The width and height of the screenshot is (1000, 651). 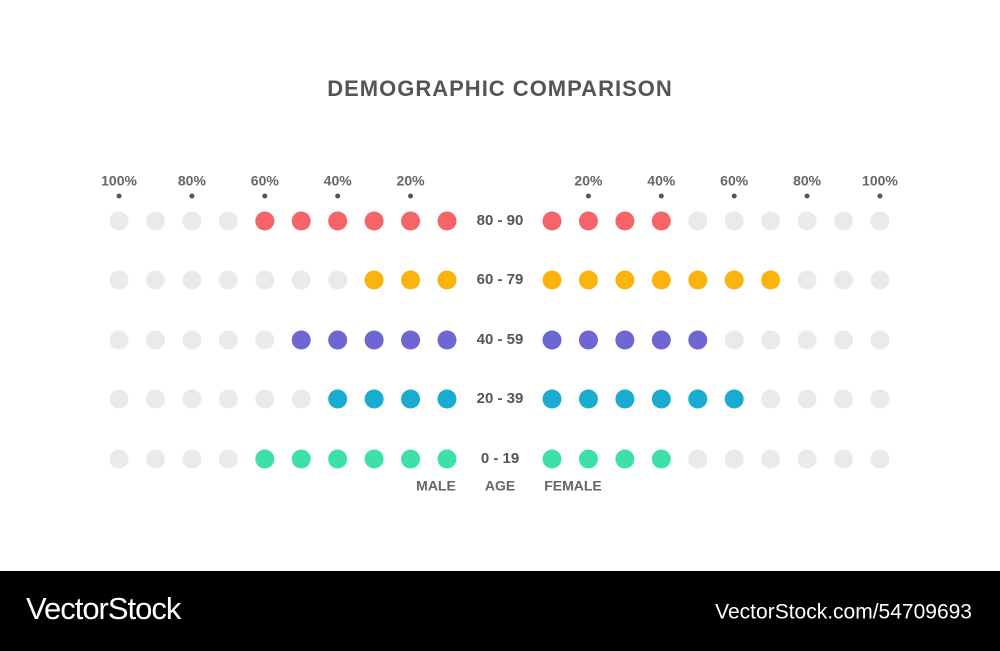 I want to click on footer-band, so click(x=500, y=611).